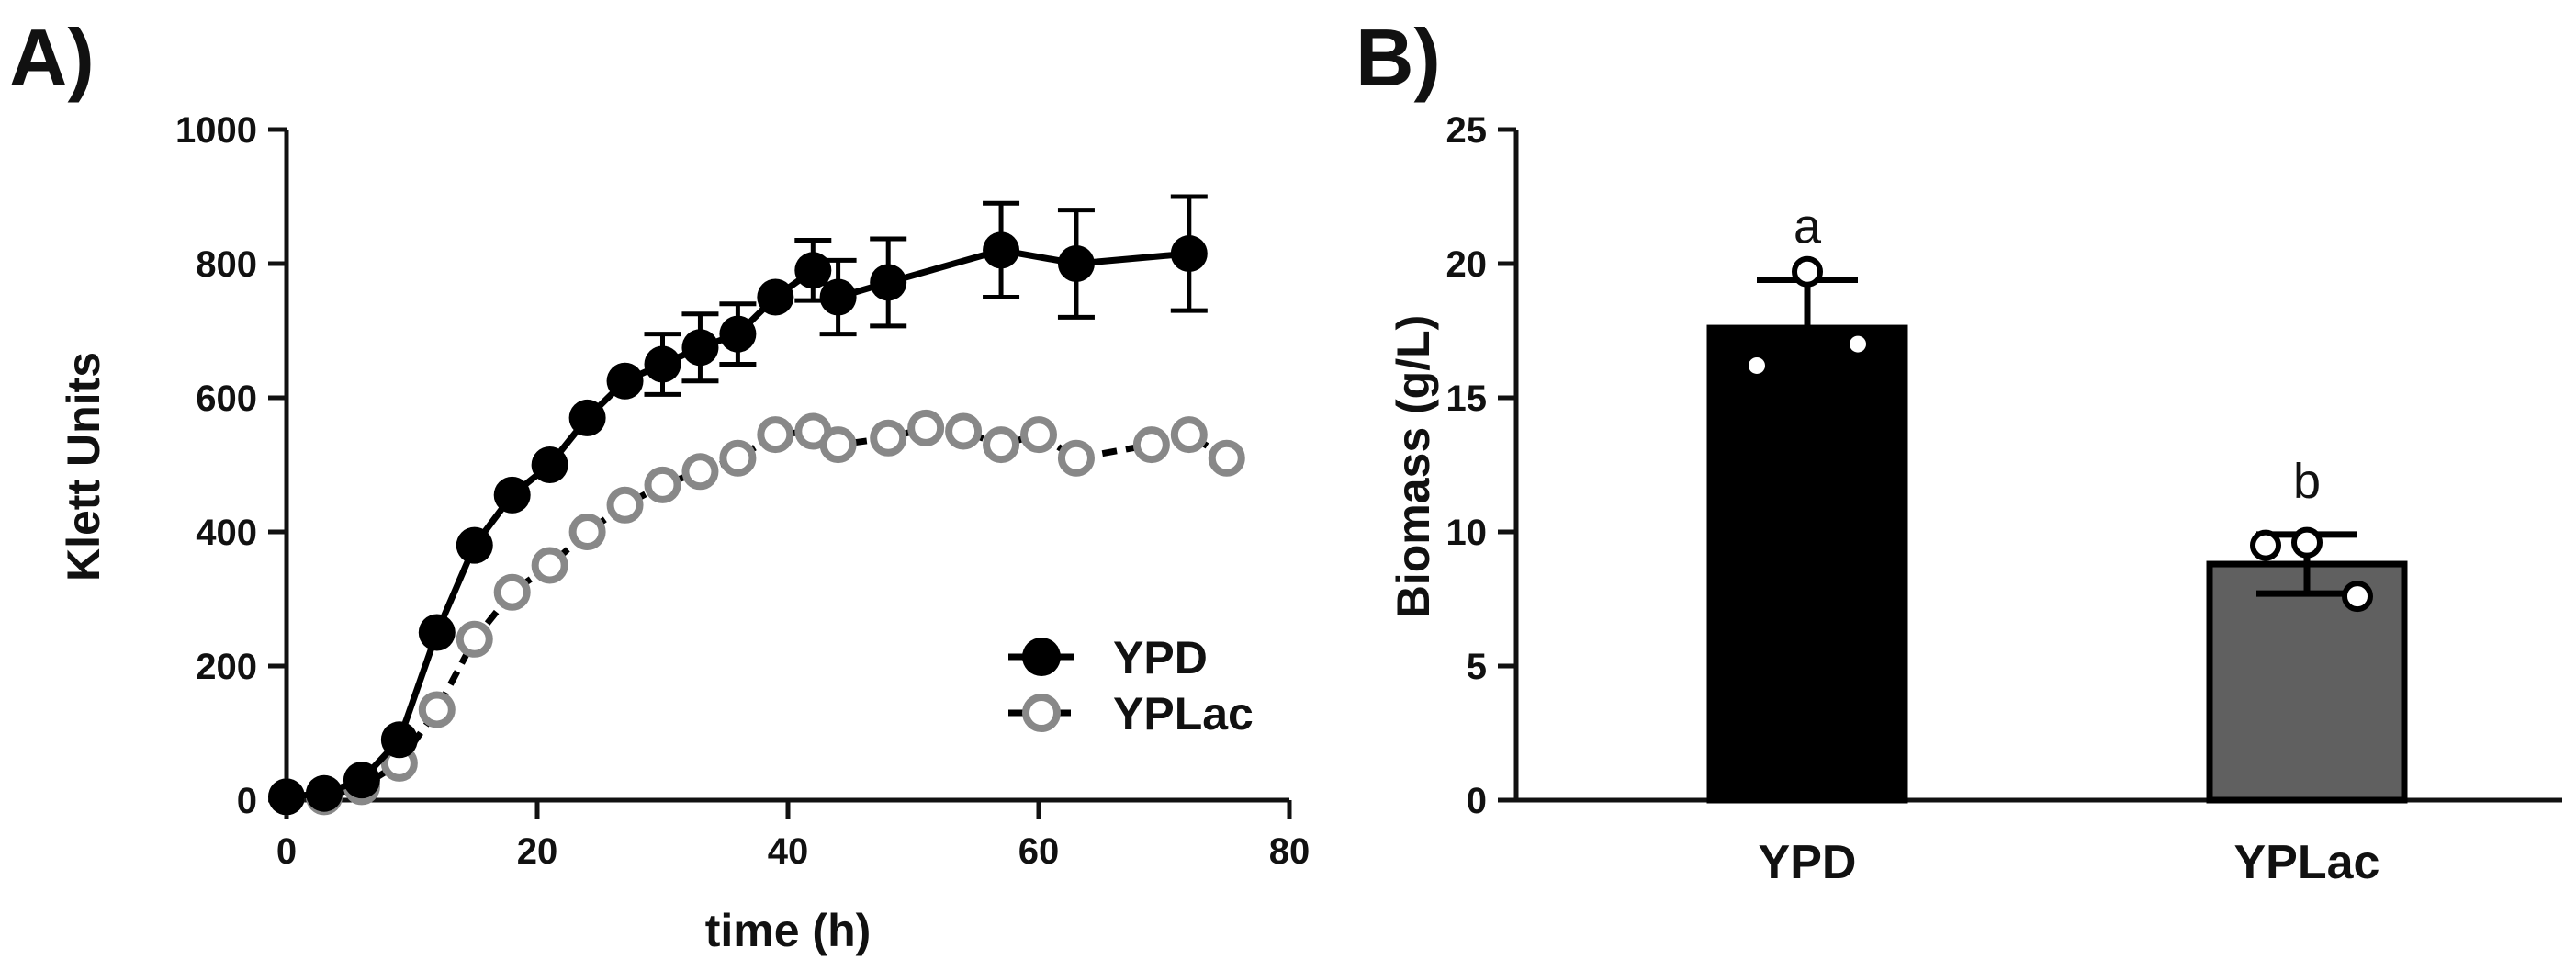  Describe the element at coordinates (231, 465) in the screenshot. I see `panel-a-y-ticks: 0 200 400 600 800 1000` at that location.